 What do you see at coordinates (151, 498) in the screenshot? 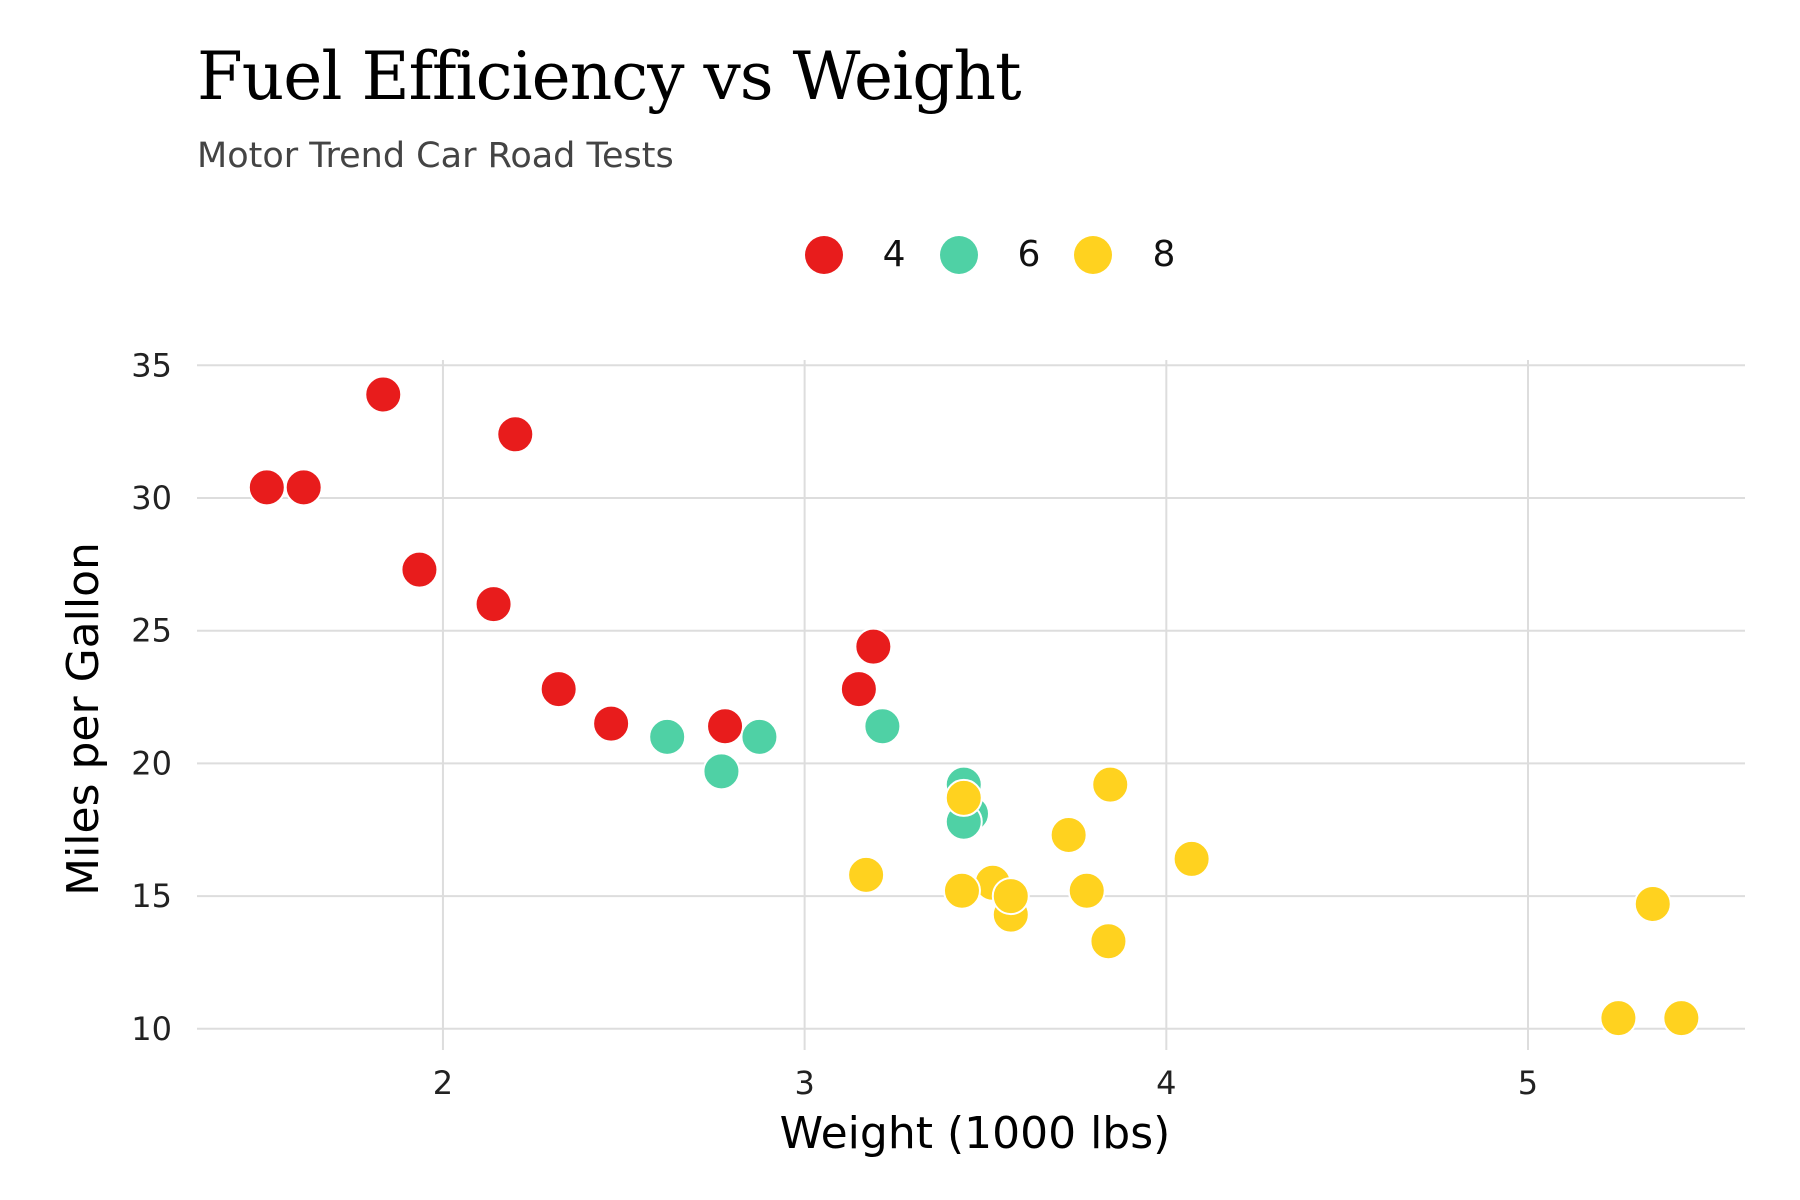
I see `y-tick-label-30: 30` at bounding box center [151, 498].